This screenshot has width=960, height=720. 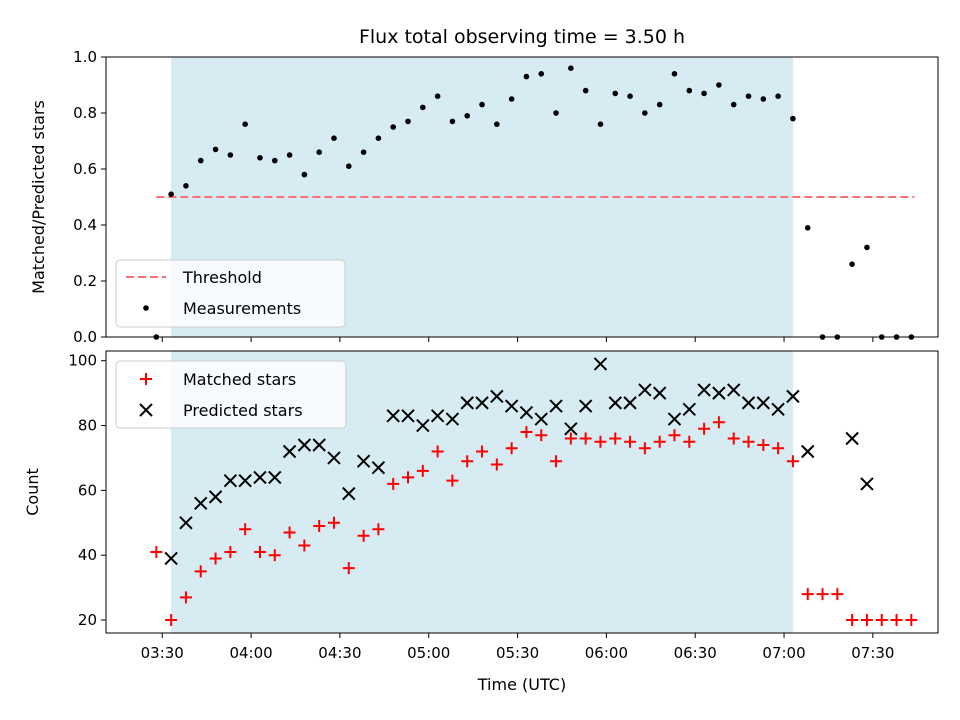 I want to click on legend-bottom: Matched stars Predicted stars, so click(x=231, y=394).